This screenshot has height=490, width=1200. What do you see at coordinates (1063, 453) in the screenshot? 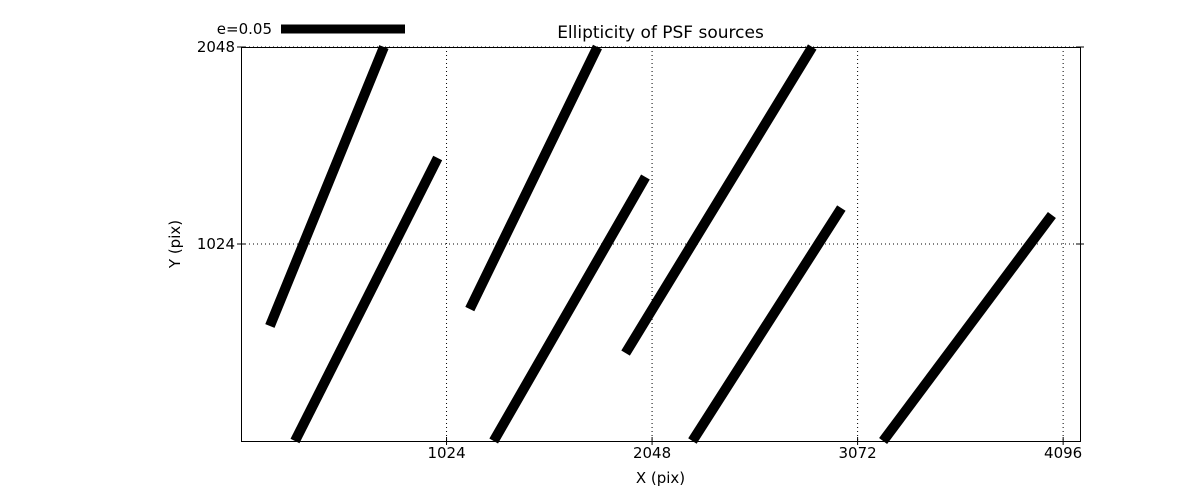
I see `x-tick-label: 4096` at bounding box center [1063, 453].